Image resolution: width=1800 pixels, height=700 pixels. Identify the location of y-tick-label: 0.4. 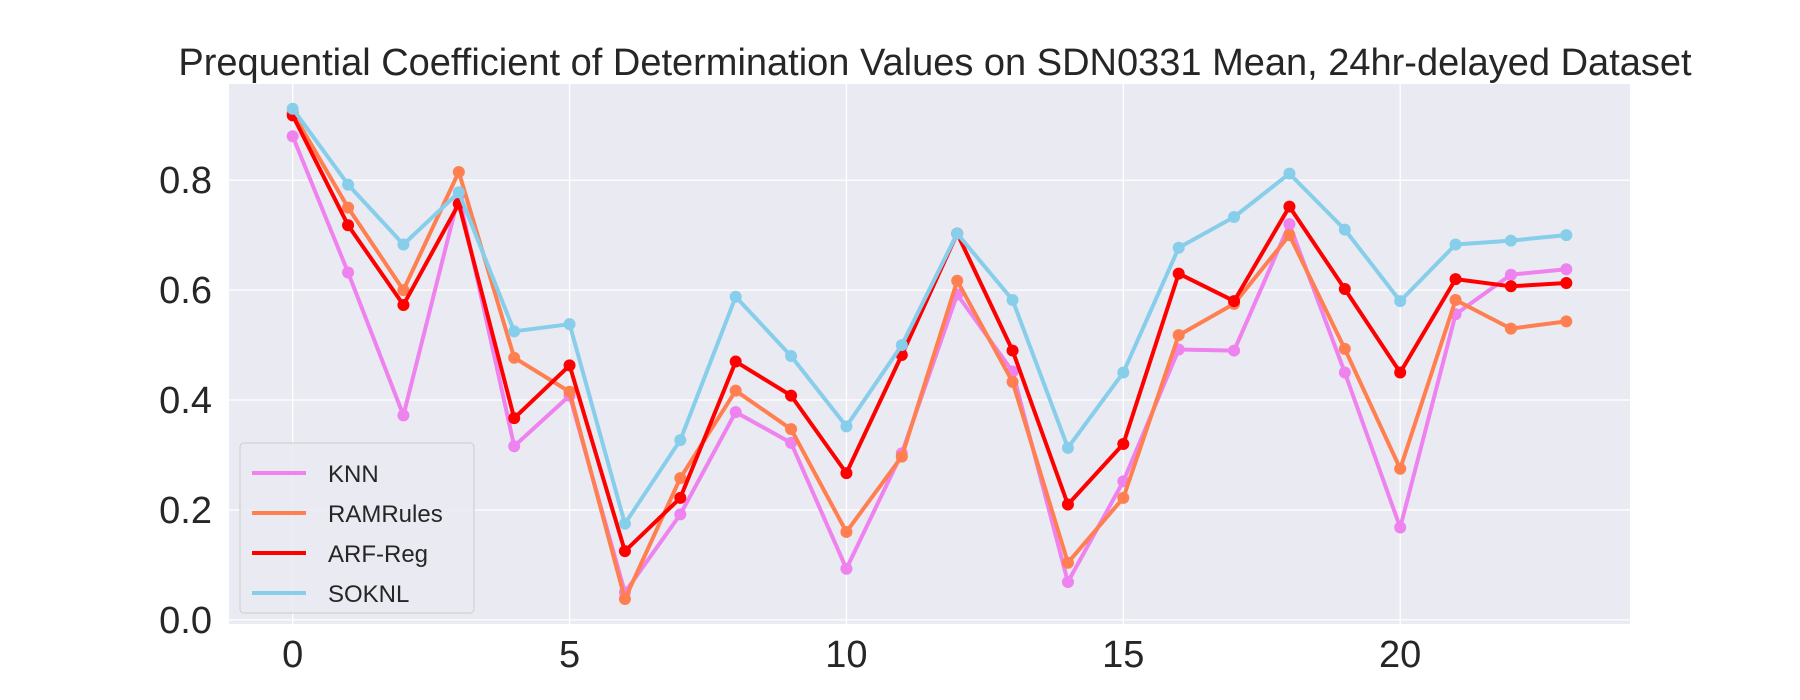
(185, 401).